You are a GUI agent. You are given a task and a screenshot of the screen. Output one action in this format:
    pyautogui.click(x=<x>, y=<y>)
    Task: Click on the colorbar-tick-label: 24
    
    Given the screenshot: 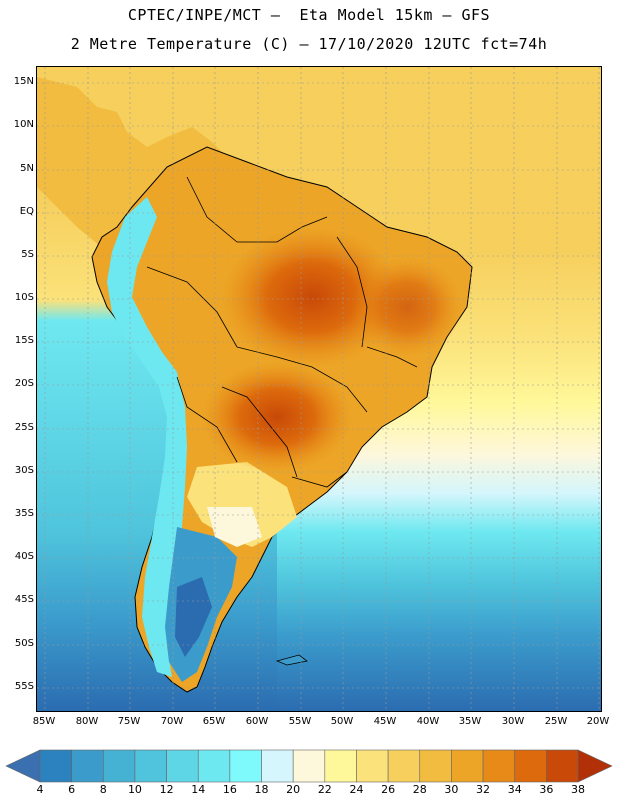 What is the action you would take?
    pyautogui.click(x=356, y=789)
    